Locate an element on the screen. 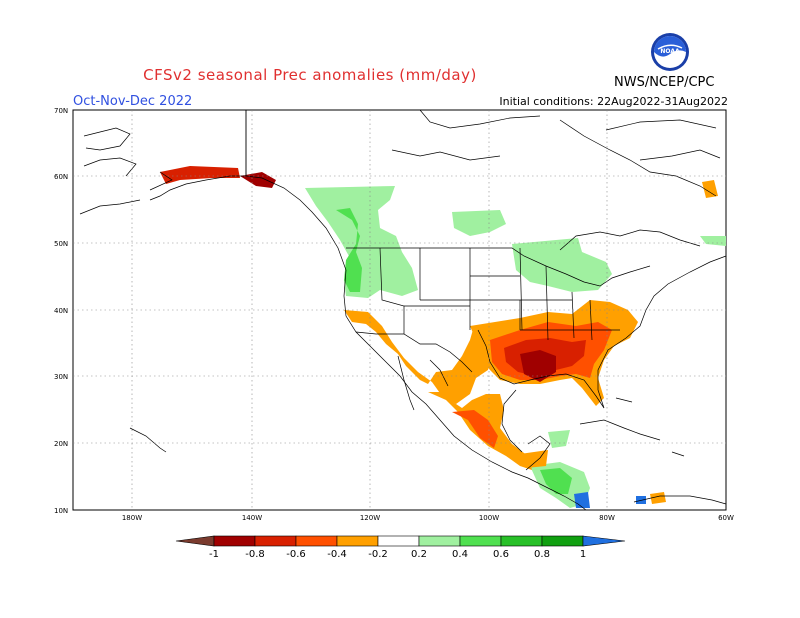 The image size is (800, 618). colorbar-swatch-m04-m02 is located at coordinates (357, 541).